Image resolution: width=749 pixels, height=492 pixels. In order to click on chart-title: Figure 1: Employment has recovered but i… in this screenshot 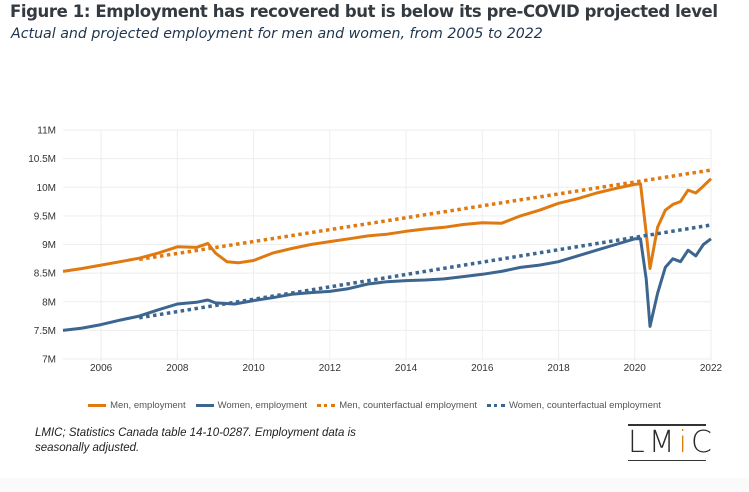, I will do `click(364, 11)`.